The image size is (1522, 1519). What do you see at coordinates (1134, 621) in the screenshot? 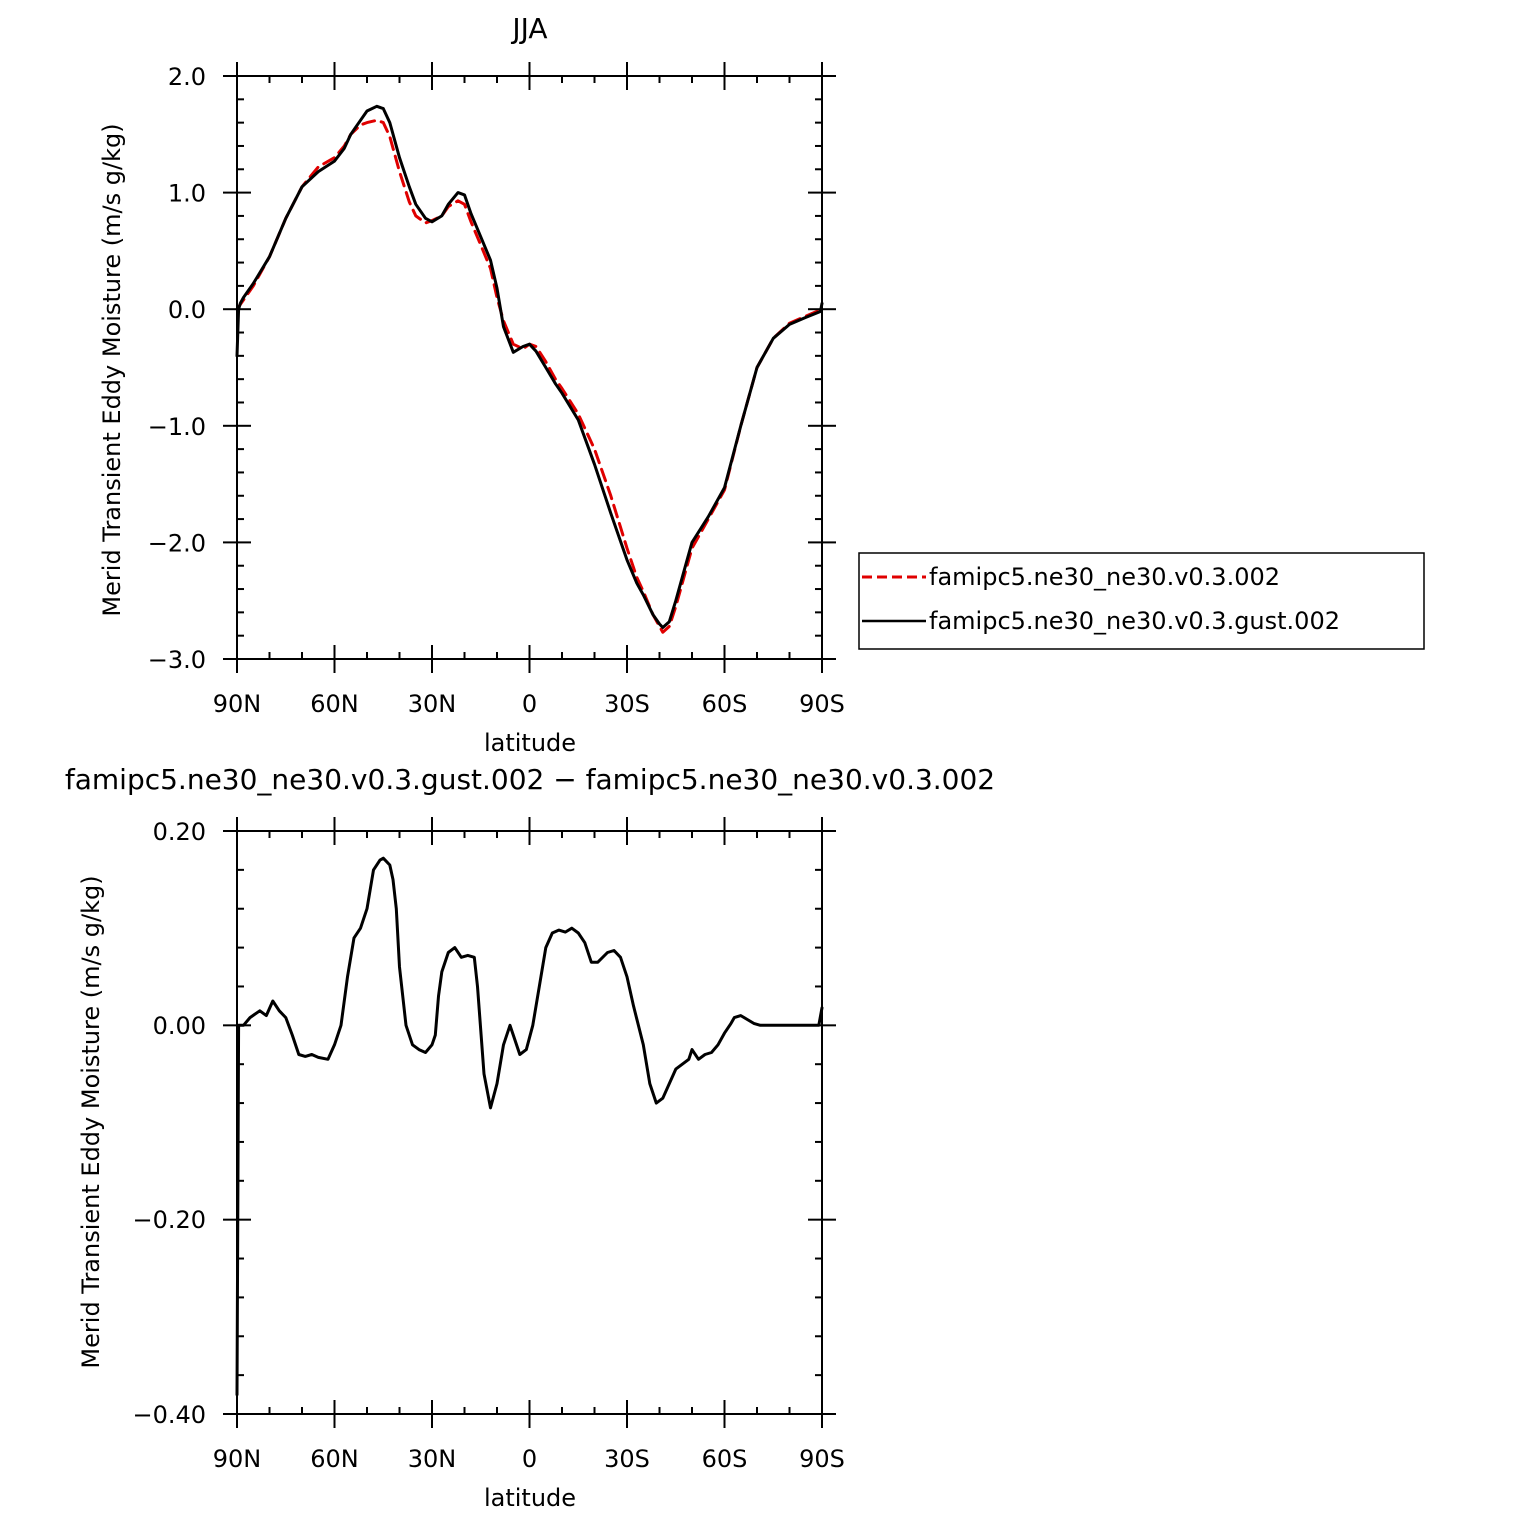
I see `legend-entry-label: famipc5.ne30_ne30.v0.3.gust.002` at bounding box center [1134, 621].